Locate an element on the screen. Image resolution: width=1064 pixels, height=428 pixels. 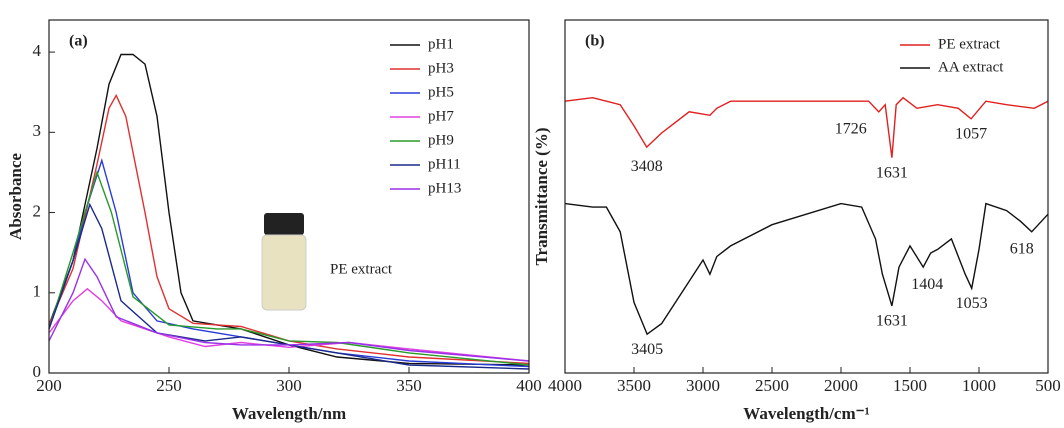
panel-label: (a) is located at coordinates (78, 41).